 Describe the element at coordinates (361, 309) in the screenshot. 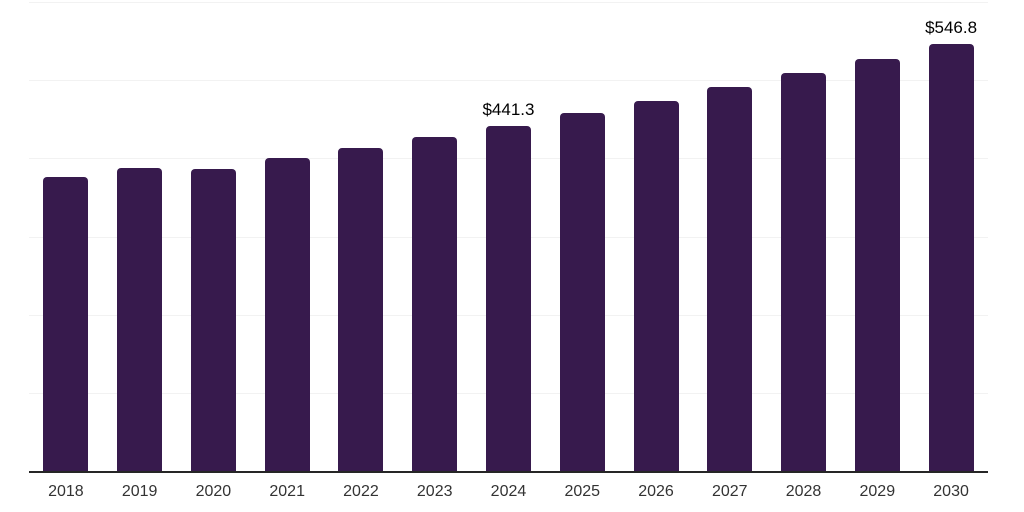

I see `bar-2022` at that location.